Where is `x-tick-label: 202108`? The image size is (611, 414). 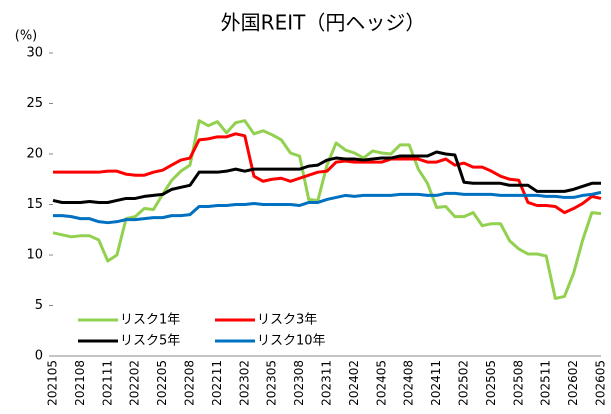 x-tick-label: 202108 is located at coordinates (80, 383).